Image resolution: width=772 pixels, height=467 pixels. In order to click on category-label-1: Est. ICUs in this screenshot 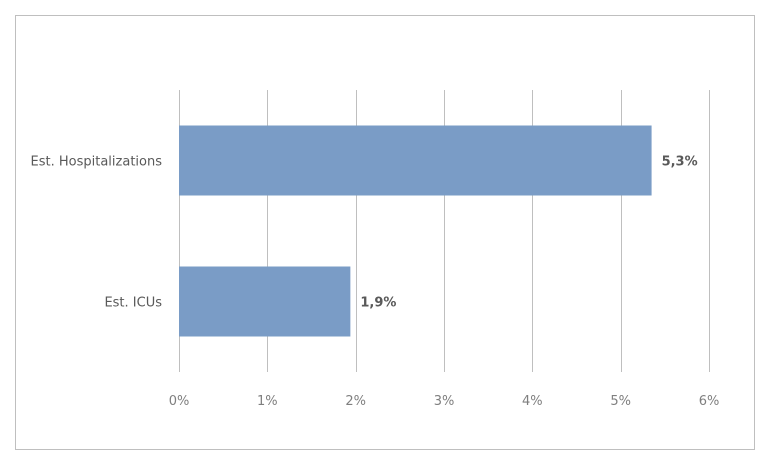, I will do `click(133, 303)`.